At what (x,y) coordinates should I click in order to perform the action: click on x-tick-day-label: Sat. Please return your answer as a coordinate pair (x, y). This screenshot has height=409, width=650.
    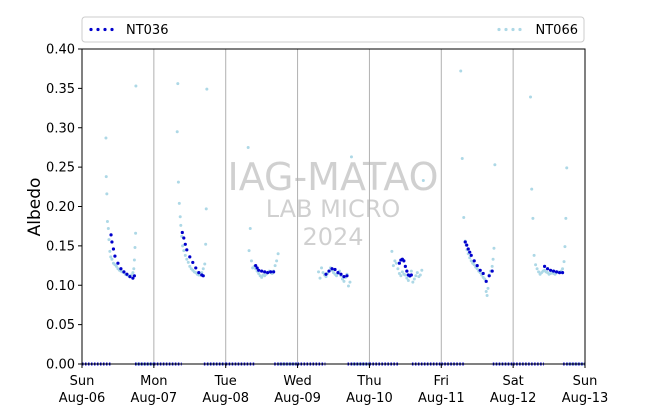
    Looking at the image, I should click on (512, 381).